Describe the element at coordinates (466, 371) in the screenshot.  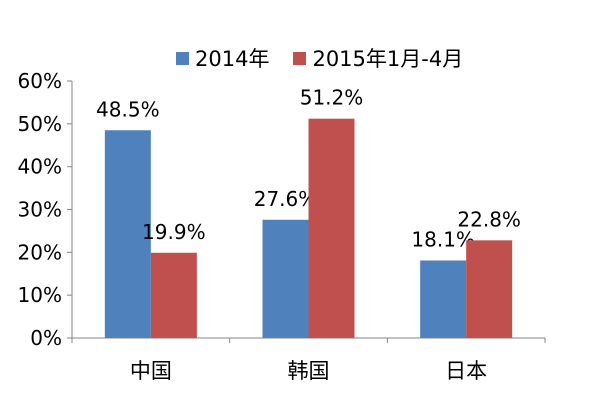
I see `x-tick-label: 日本` at that location.